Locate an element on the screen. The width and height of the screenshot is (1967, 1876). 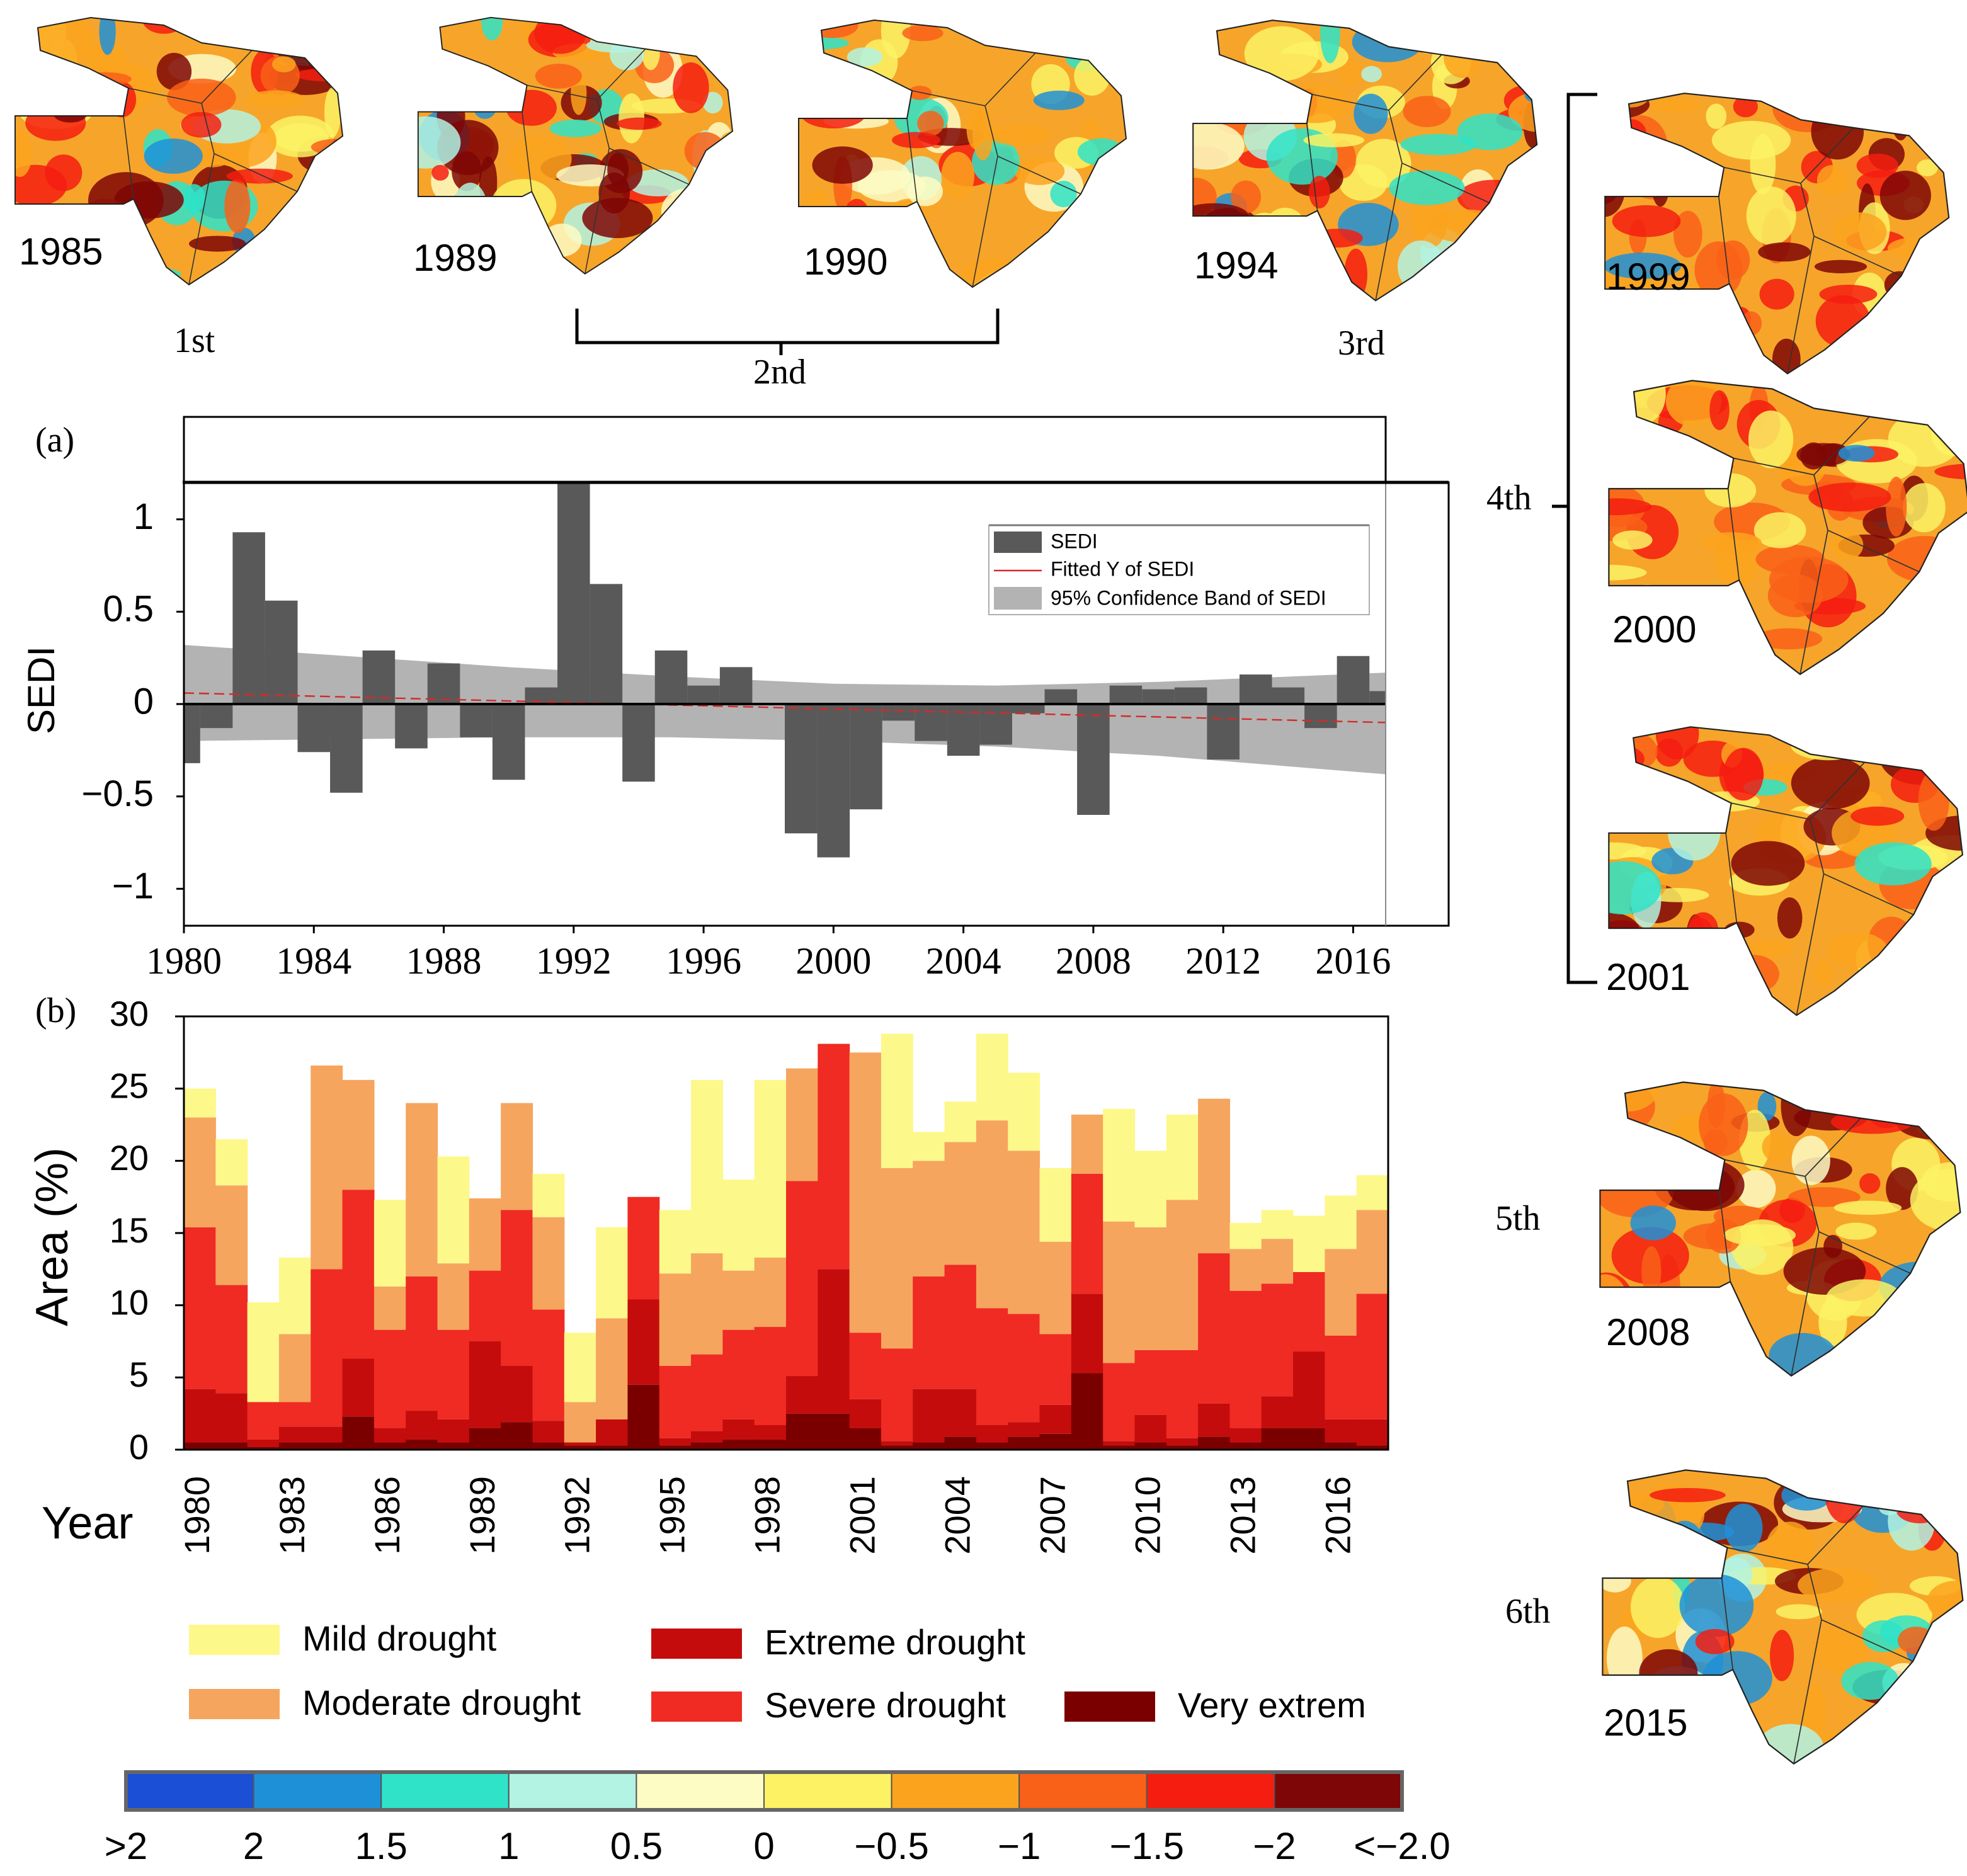
x-tick-label: 2016 is located at coordinates (1353, 961).